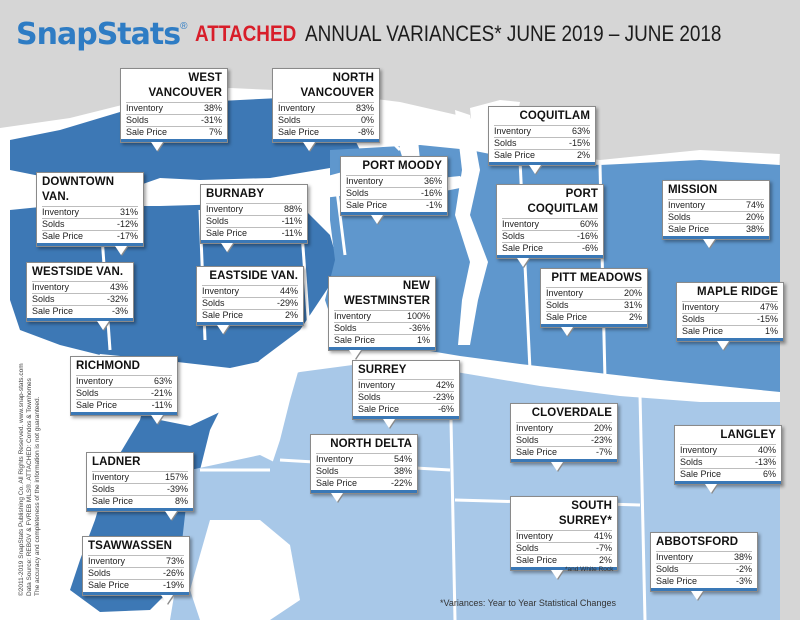 This screenshot has width=800, height=620. Describe the element at coordinates (288, 291) in the screenshot. I see `stat-value: 44%` at that location.